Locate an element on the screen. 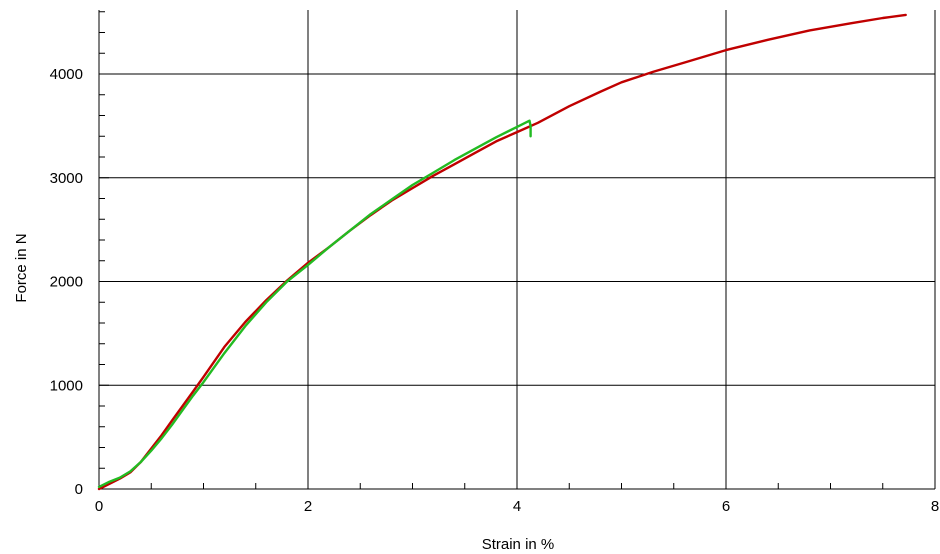  x-tick-label: 2 is located at coordinates (308, 506).